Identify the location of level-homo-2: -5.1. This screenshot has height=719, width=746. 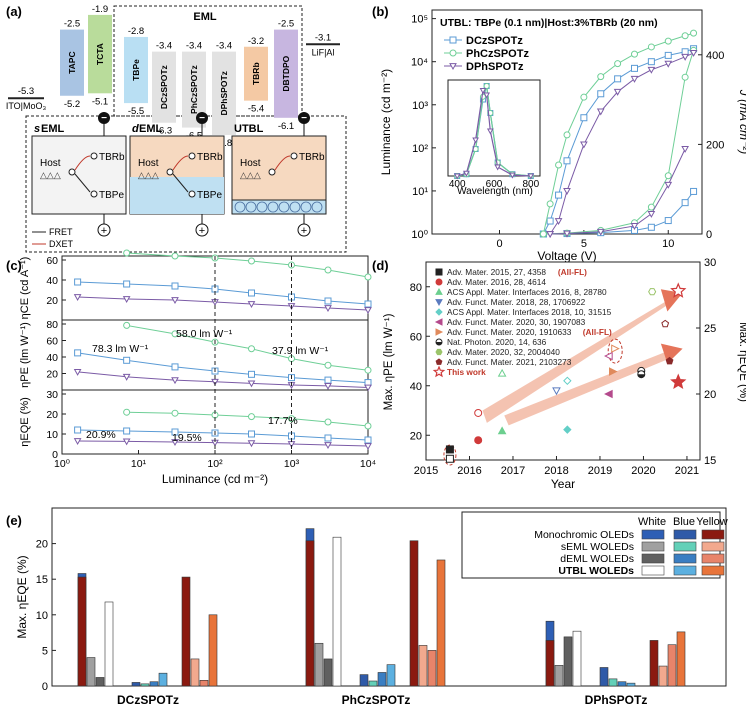
(100, 101).